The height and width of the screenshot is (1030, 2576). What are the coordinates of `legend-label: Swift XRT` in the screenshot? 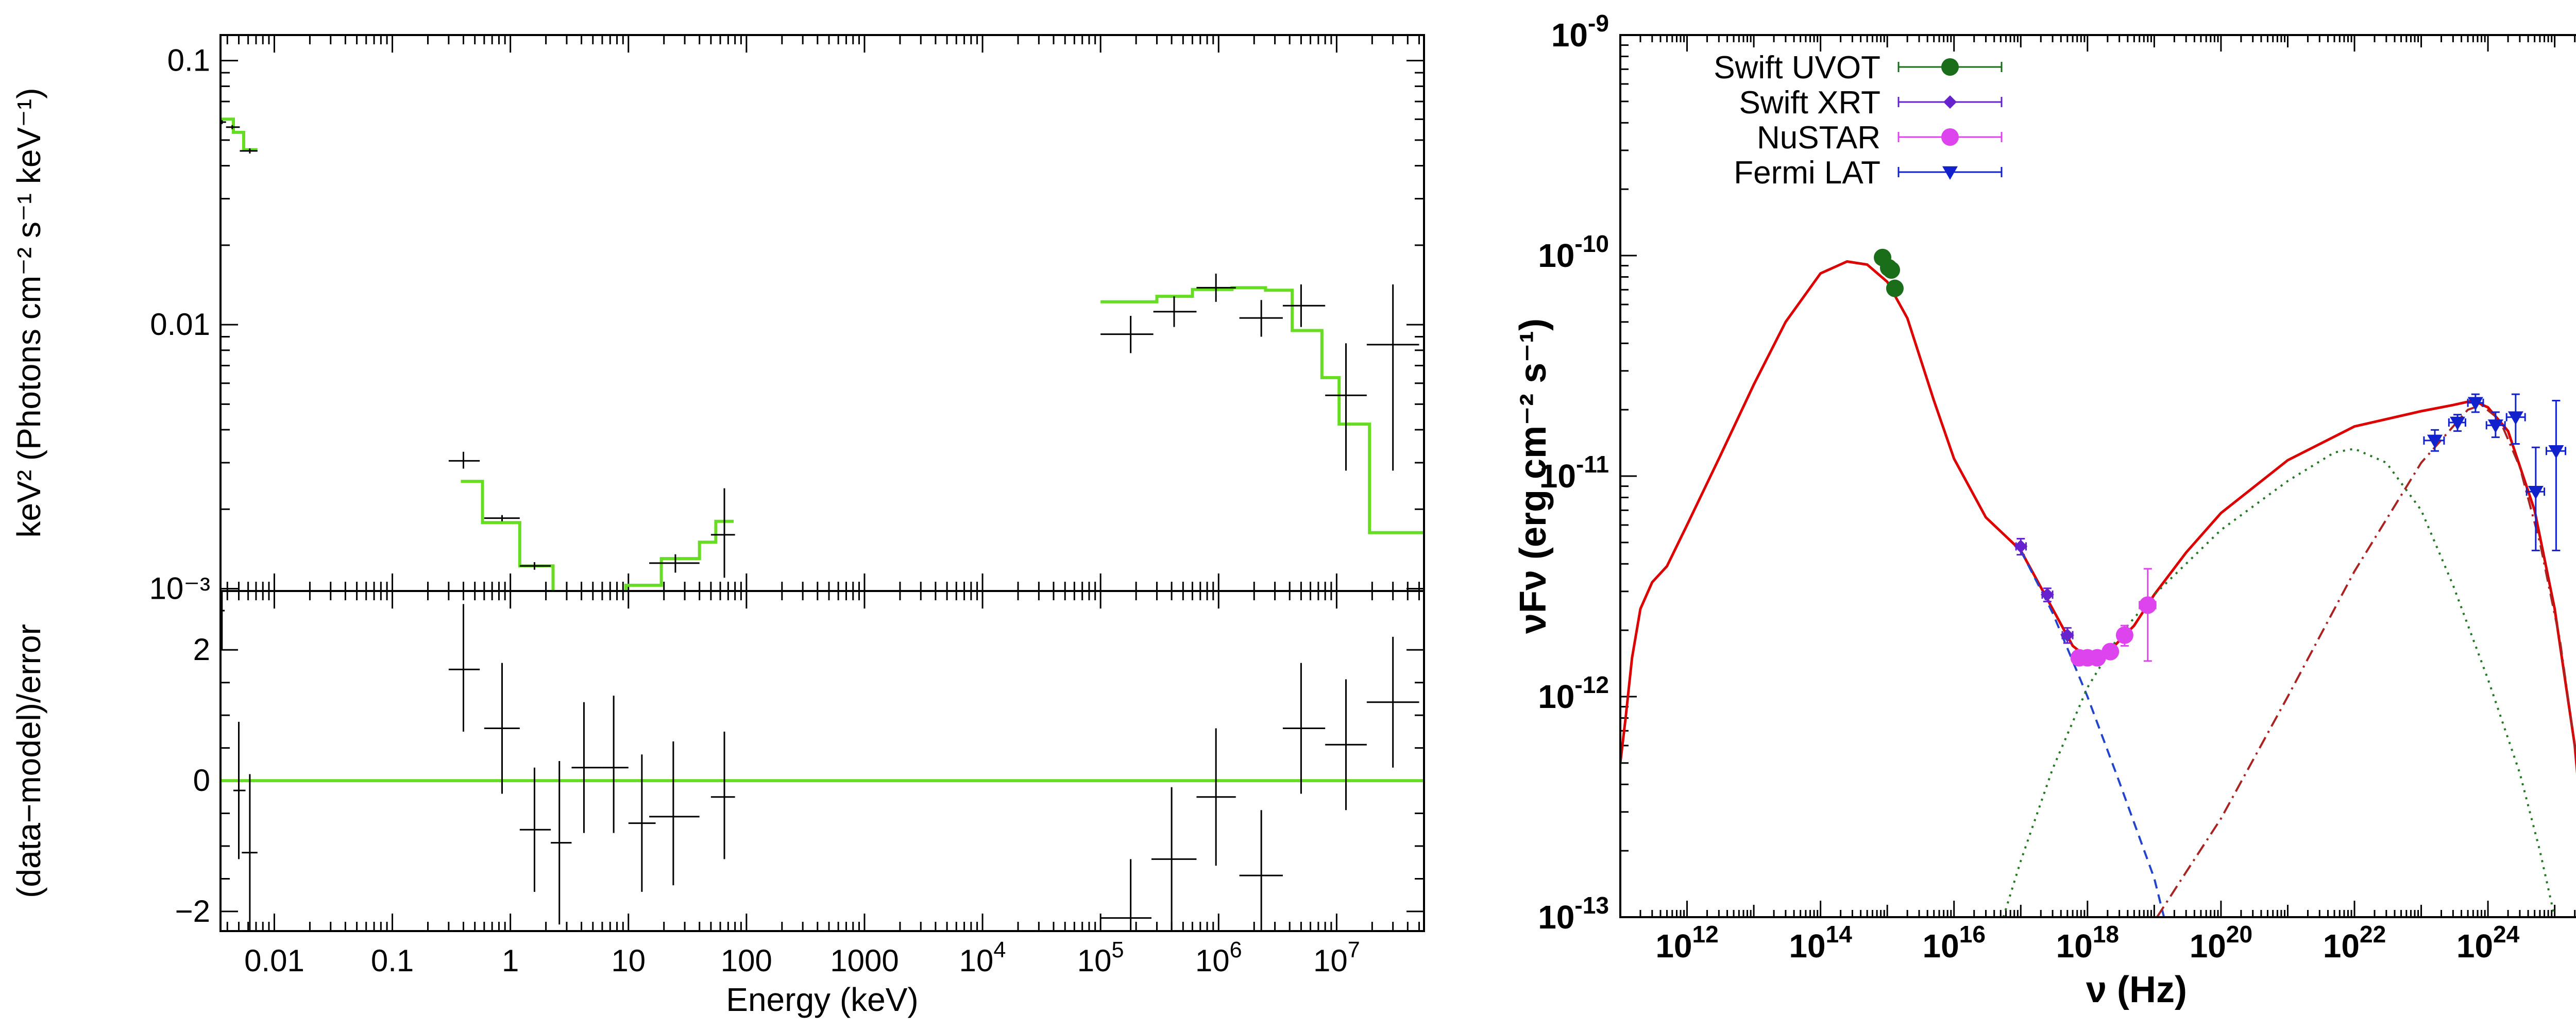 It's located at (1809, 103).